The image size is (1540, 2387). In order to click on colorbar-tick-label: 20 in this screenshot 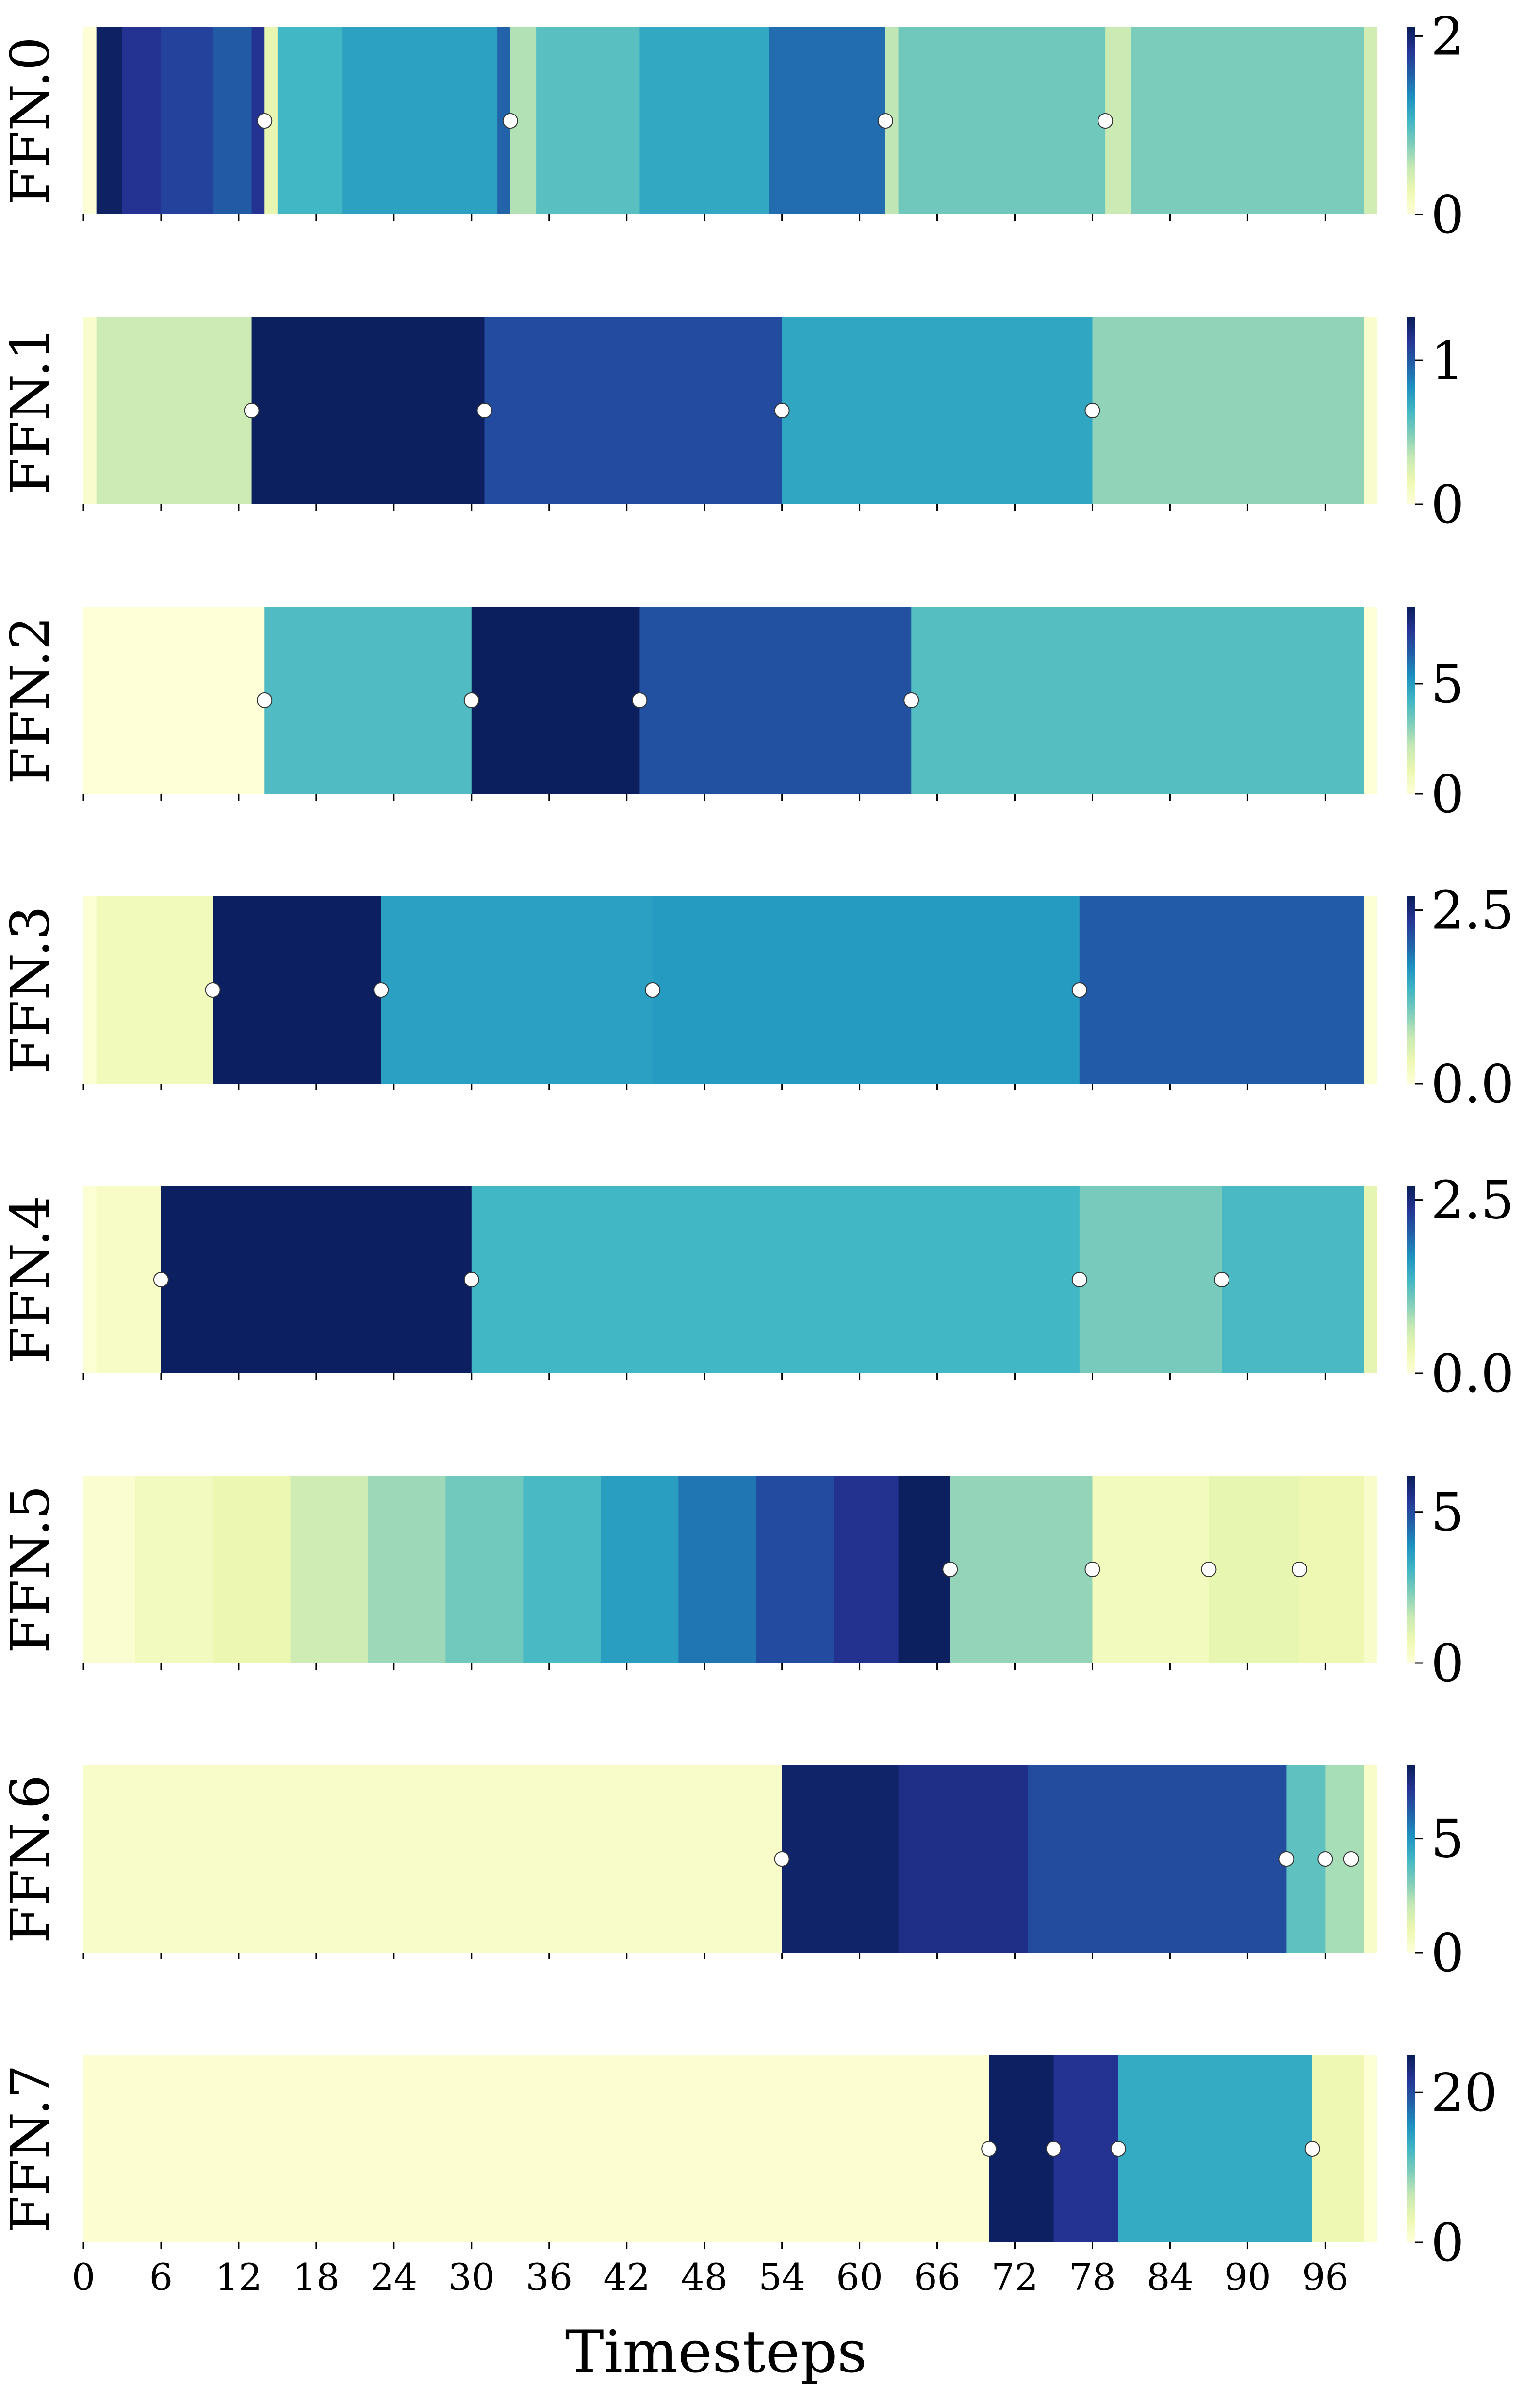, I will do `click(1464, 2093)`.